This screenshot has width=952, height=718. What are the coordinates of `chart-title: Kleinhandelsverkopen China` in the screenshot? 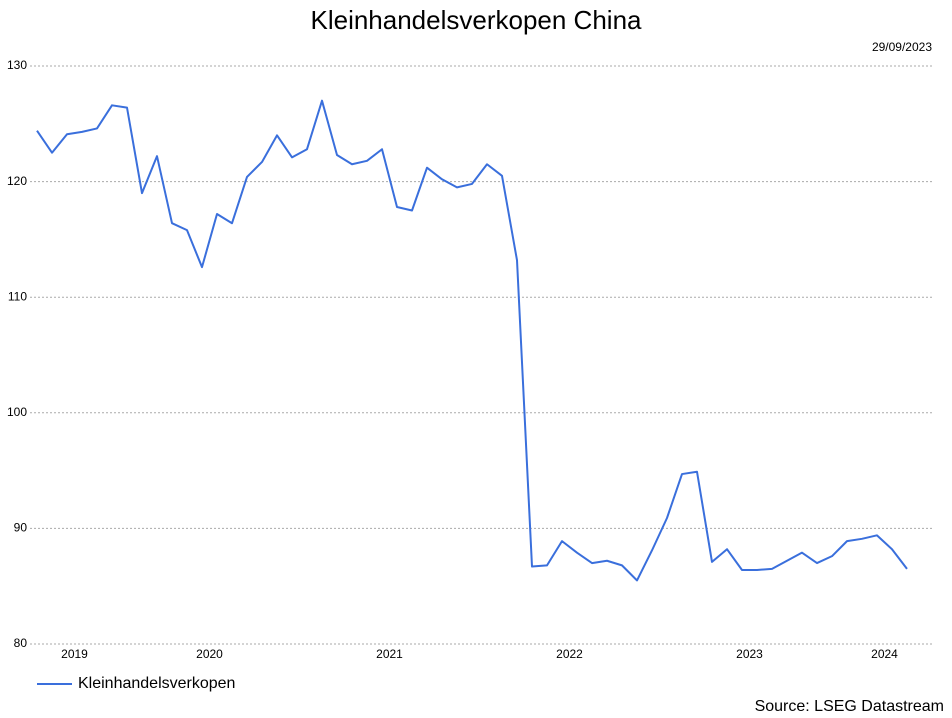 It's located at (476, 20).